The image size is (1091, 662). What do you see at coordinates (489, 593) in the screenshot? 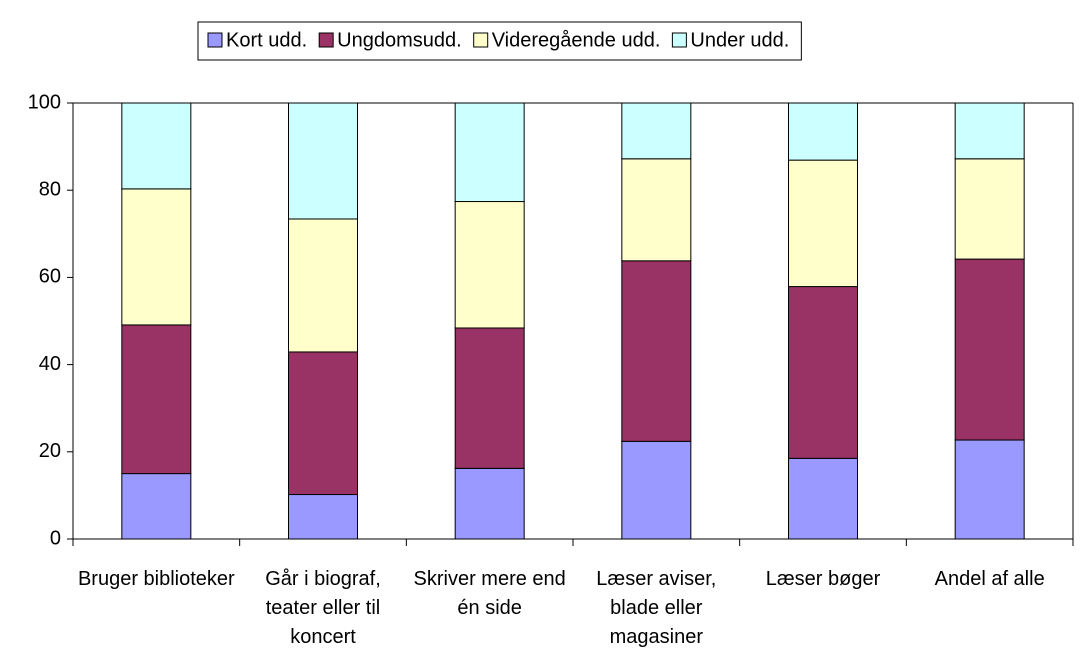
I see `x-tick-label: Skriver mere end én side` at bounding box center [489, 593].